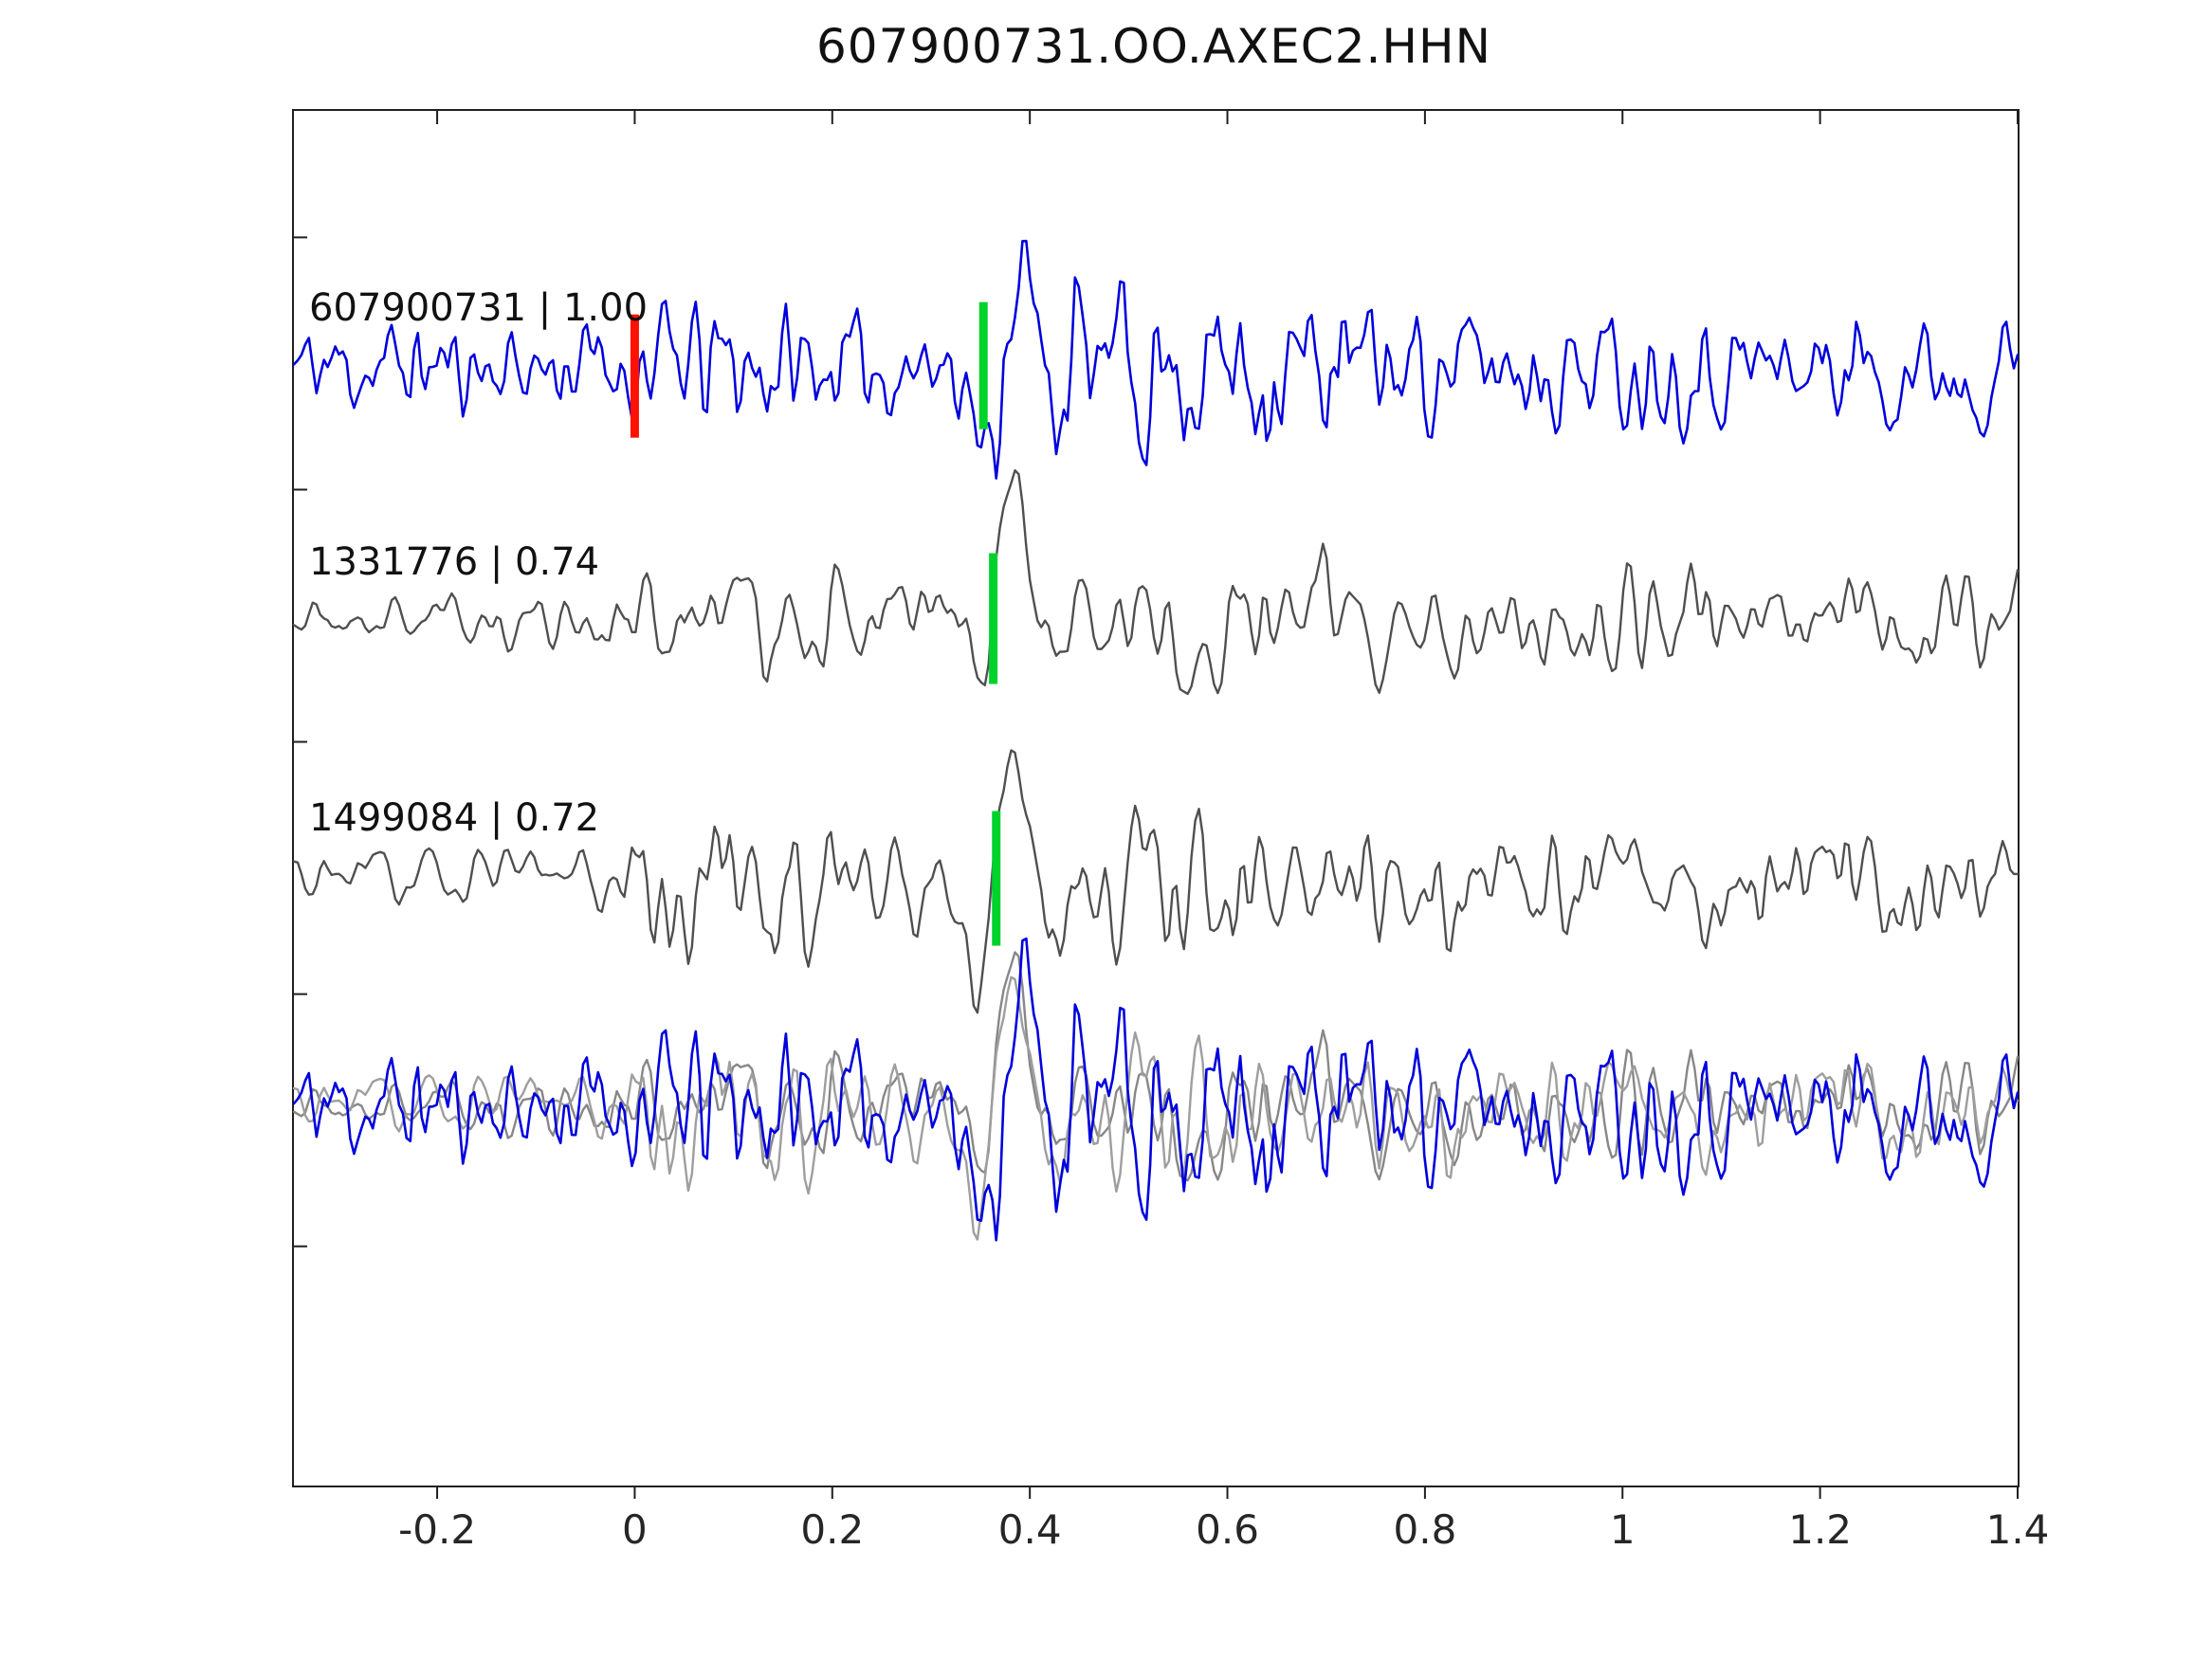  I want to click on x-tick-label: 1, so click(1622, 1529).